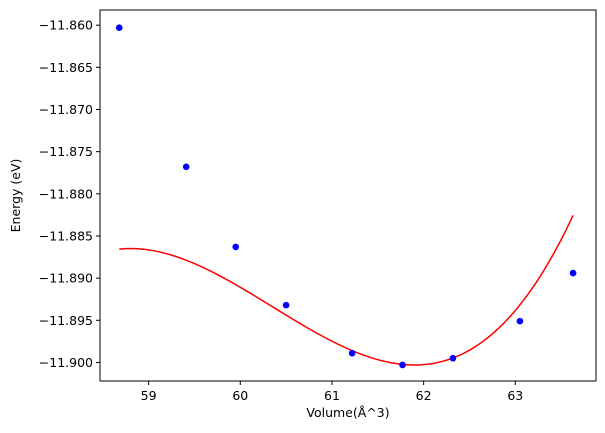 This screenshot has height=433, width=605. What do you see at coordinates (240, 395) in the screenshot?
I see `x-tick-label: 60` at bounding box center [240, 395].